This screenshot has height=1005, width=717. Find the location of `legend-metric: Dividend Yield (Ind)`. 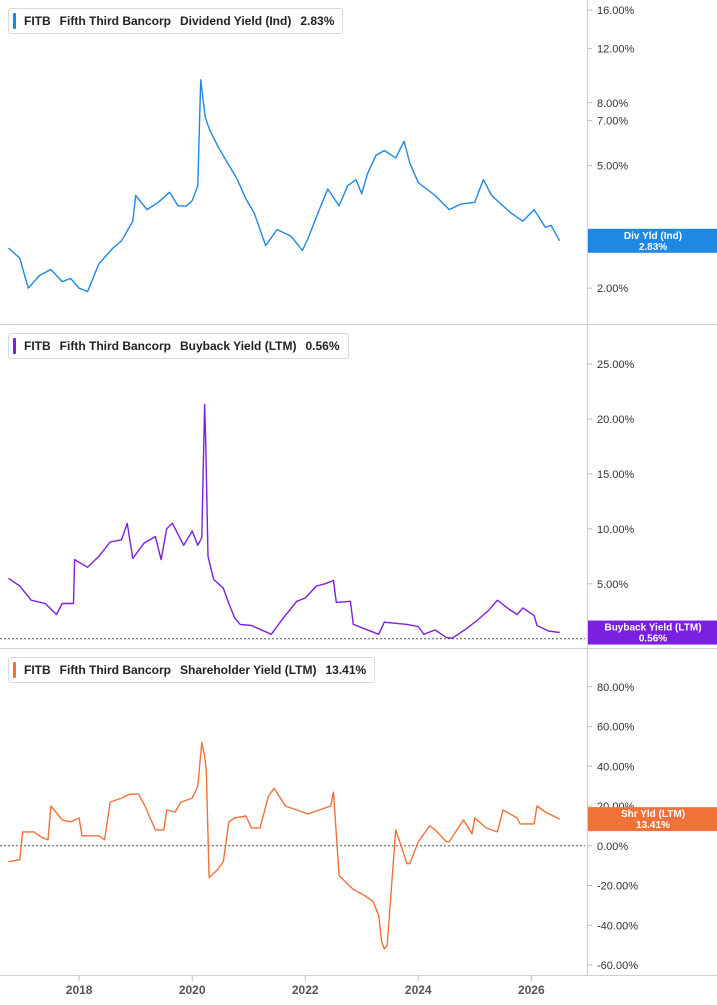

legend-metric: Dividend Yield (Ind) is located at coordinates (236, 21).